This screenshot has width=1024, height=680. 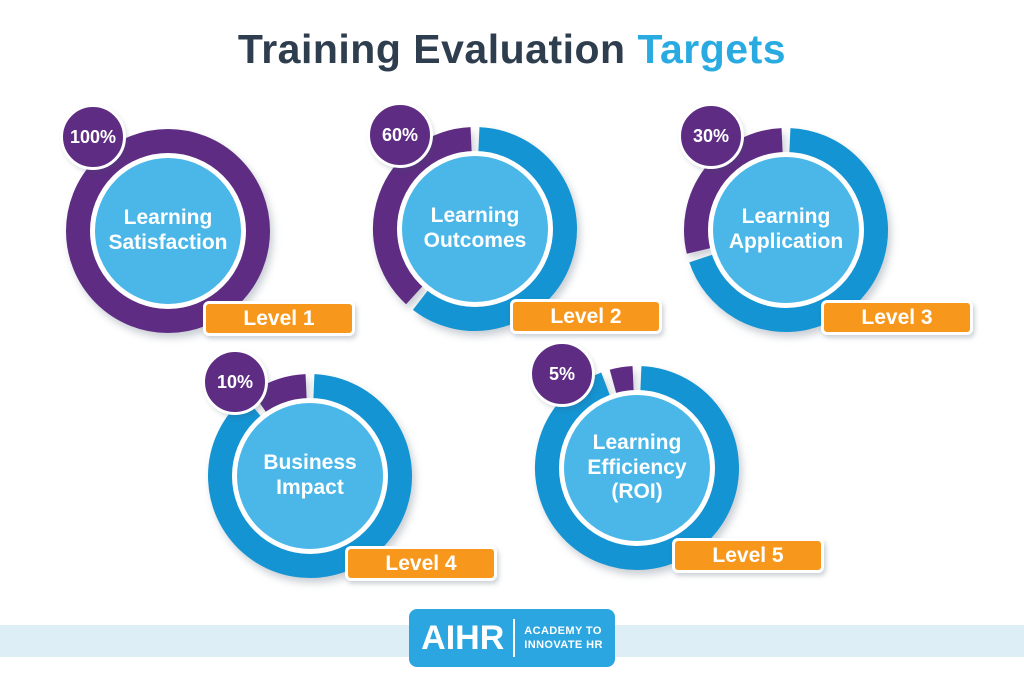 I want to click on percent-badge: 10%, so click(x=235, y=382).